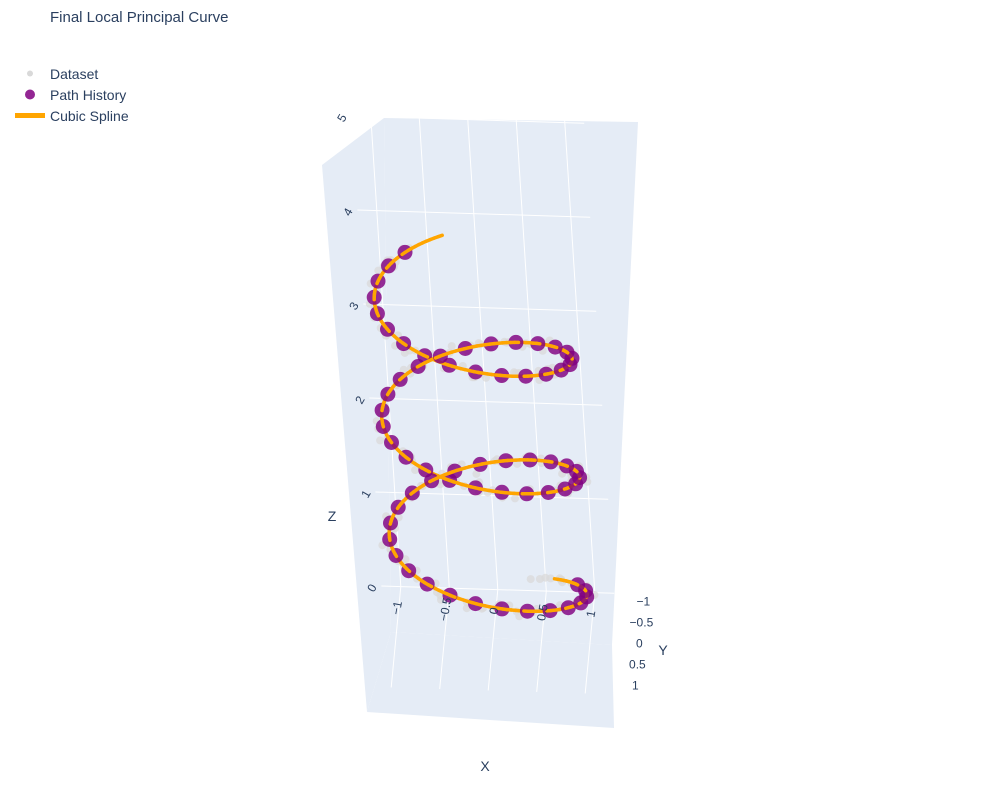 The image size is (1000, 800). Describe the element at coordinates (642, 623) in the screenshot. I see `y-tick-label: −0.5` at that location.